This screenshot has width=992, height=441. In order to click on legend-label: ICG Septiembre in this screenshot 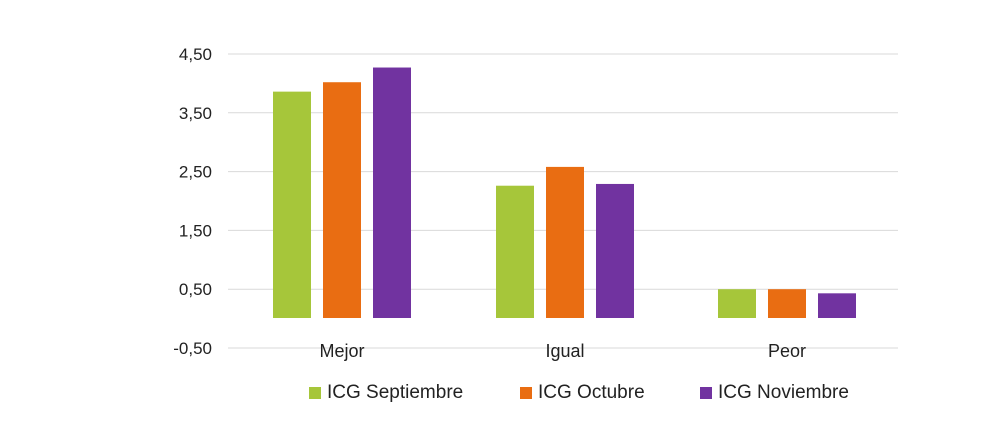, I will do `click(395, 392)`.